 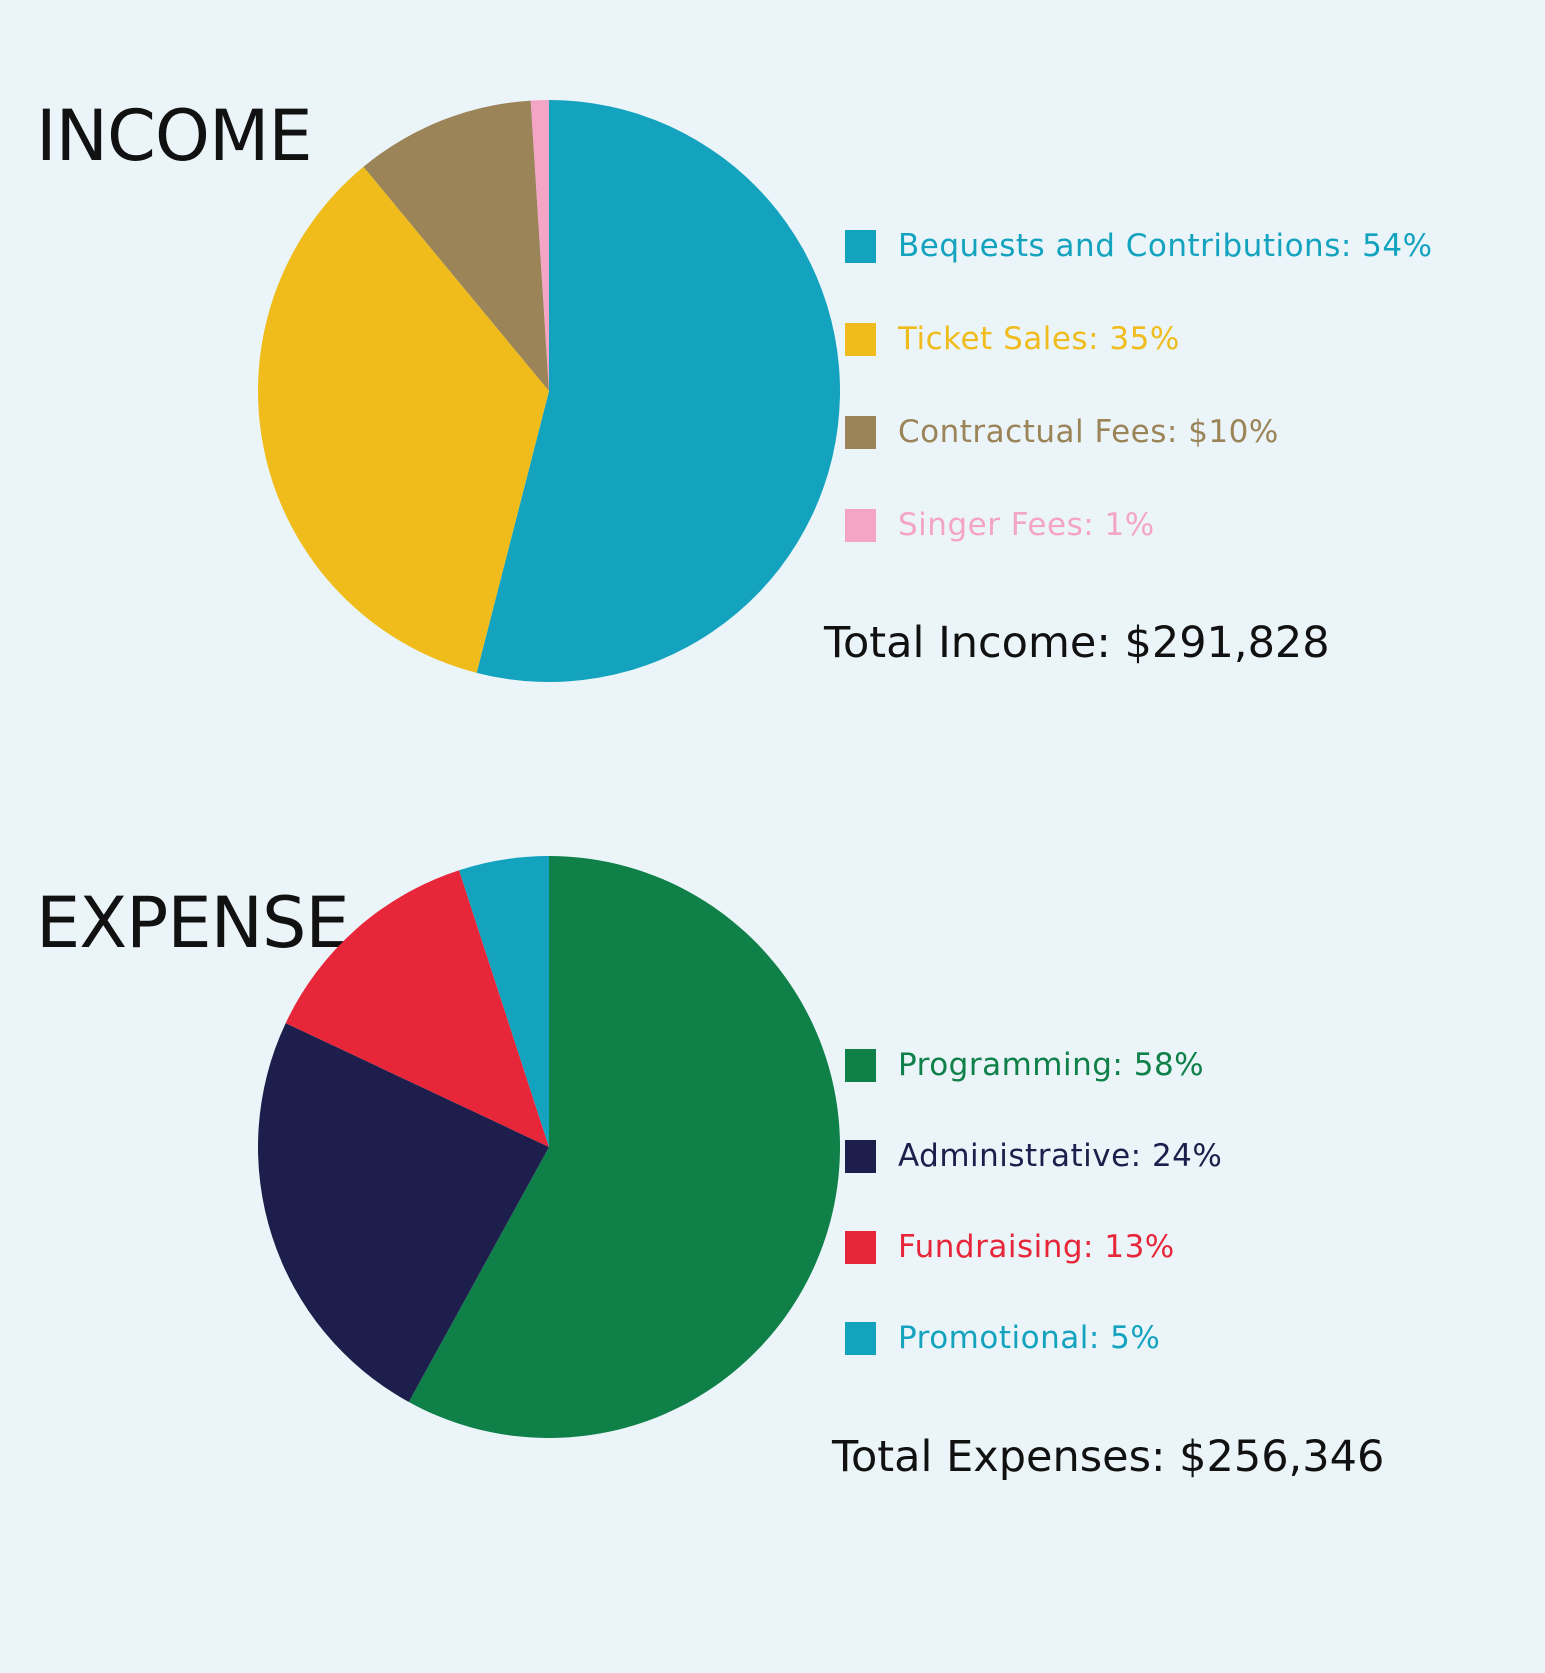 I want to click on legend-item-contractual-fees: Contractual Fees: $10%, so click(x=1139, y=432).